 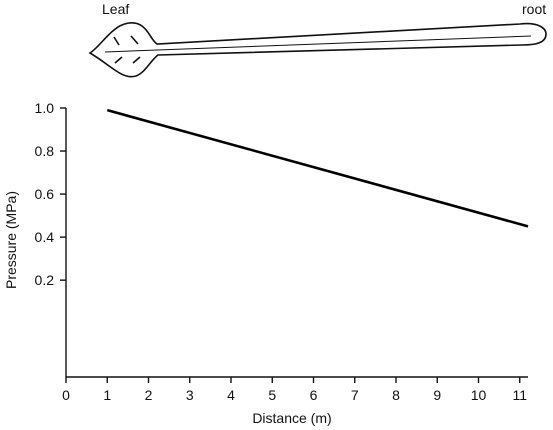 What do you see at coordinates (11, 240) in the screenshot?
I see `y-axis-title: Pressure (MPa)` at bounding box center [11, 240].